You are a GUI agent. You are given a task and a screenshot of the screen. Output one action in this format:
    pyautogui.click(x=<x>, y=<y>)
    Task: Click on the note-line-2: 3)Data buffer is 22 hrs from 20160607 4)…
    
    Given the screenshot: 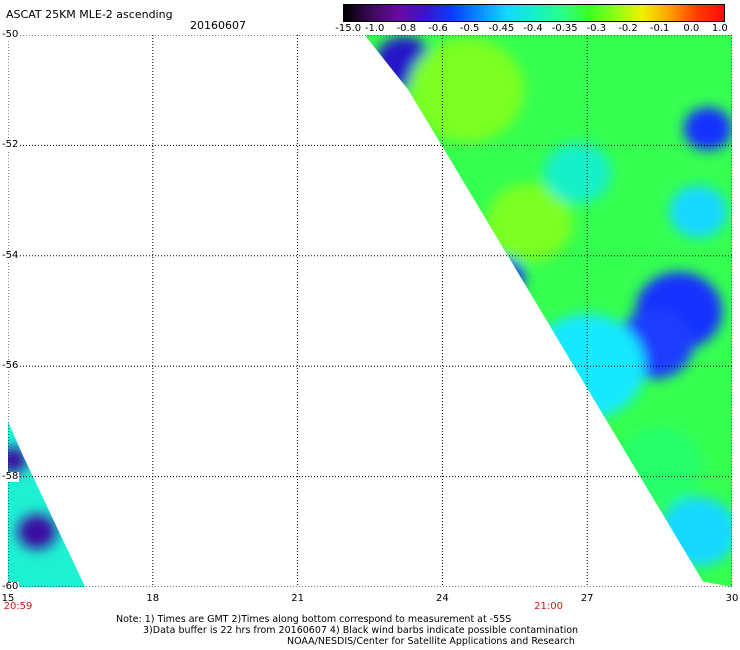 What is the action you would take?
    pyautogui.click(x=361, y=630)
    